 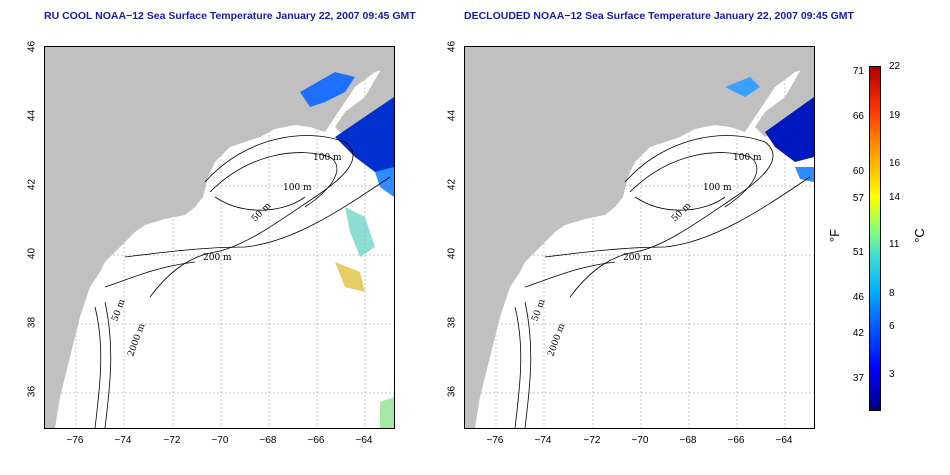 What do you see at coordinates (895, 197) in the screenshot?
I see `colorbar-c-tick: 14` at bounding box center [895, 197].